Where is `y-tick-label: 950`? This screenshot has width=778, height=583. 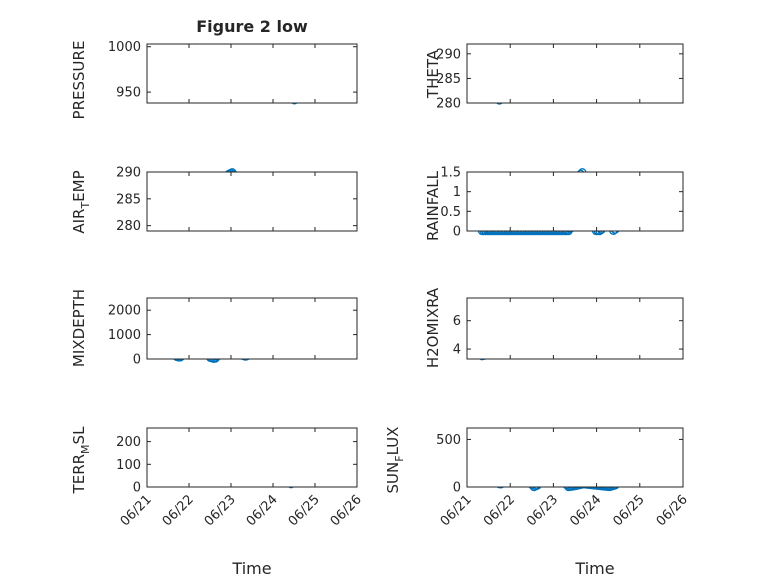
y-tick-label: 950 is located at coordinates (128, 93).